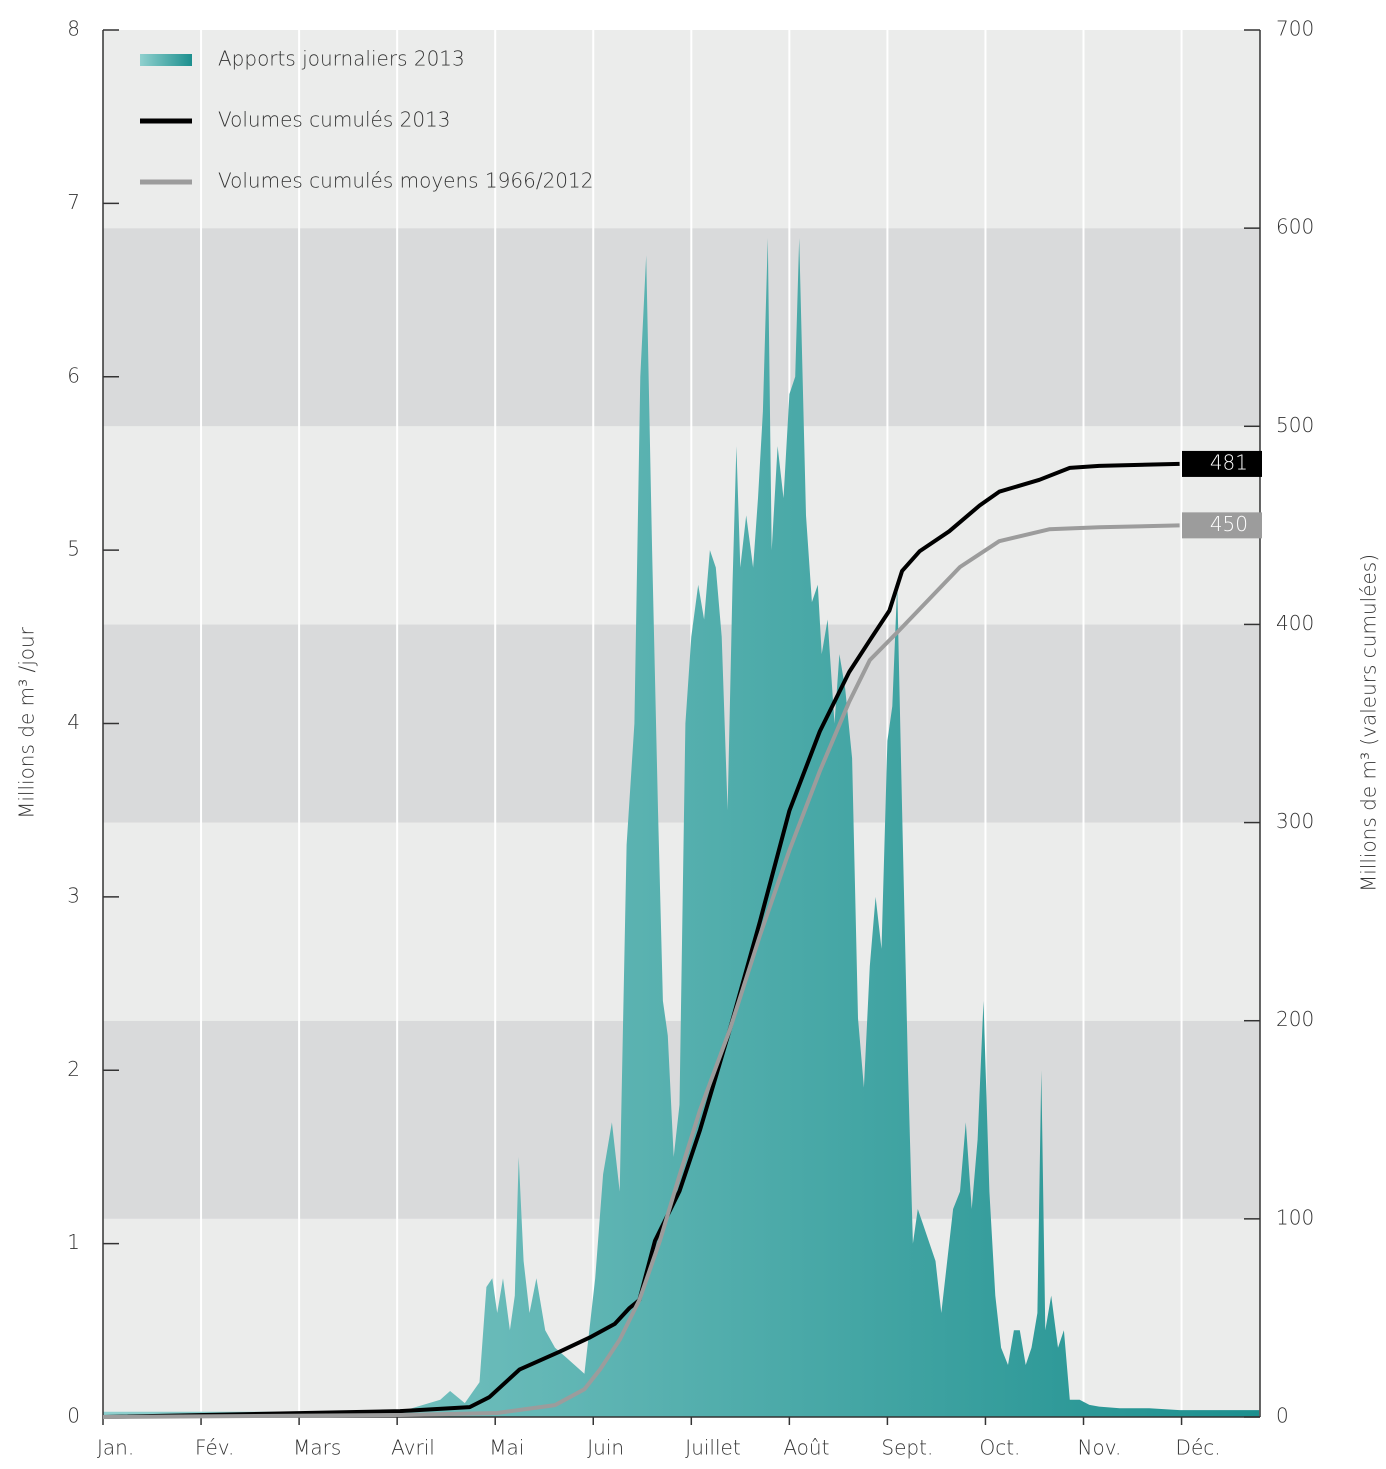 This screenshot has width=1386, height=1469. What do you see at coordinates (1295, 29) in the screenshot?
I see `y2-tick-label: 700` at bounding box center [1295, 29].